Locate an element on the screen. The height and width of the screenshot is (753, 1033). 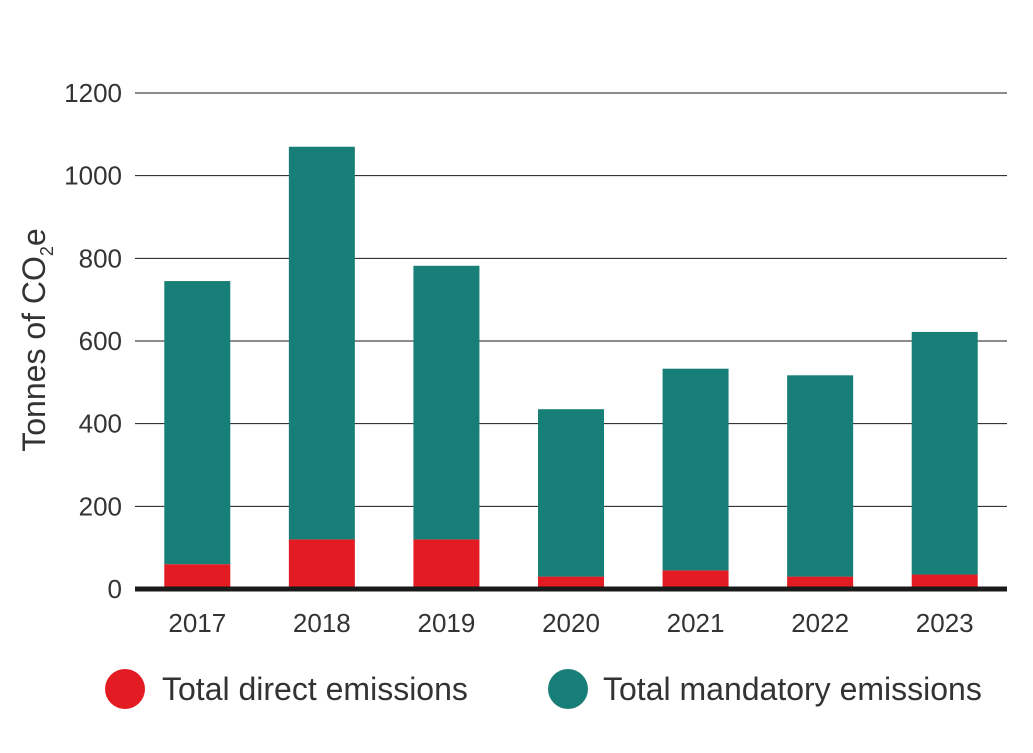
bar-direct-2019 is located at coordinates (446, 564).